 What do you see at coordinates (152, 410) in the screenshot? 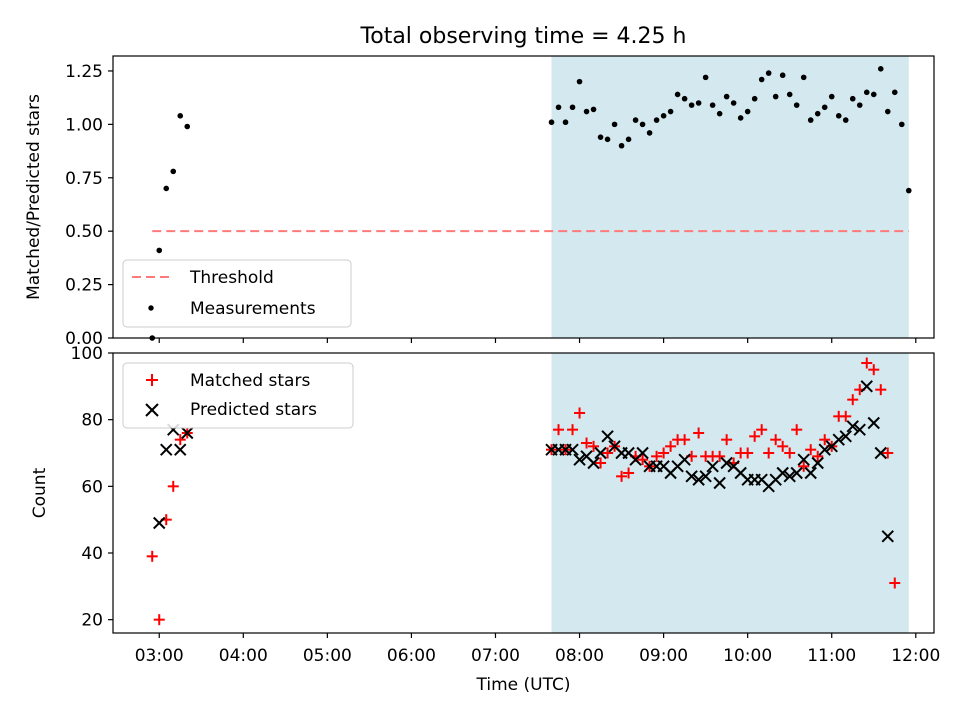
I see `legend-predicted-swatch` at bounding box center [152, 410].